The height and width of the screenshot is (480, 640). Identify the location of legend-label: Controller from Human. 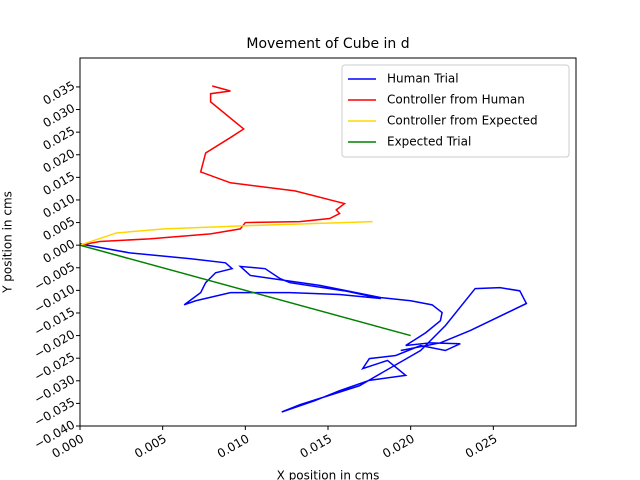
(456, 100).